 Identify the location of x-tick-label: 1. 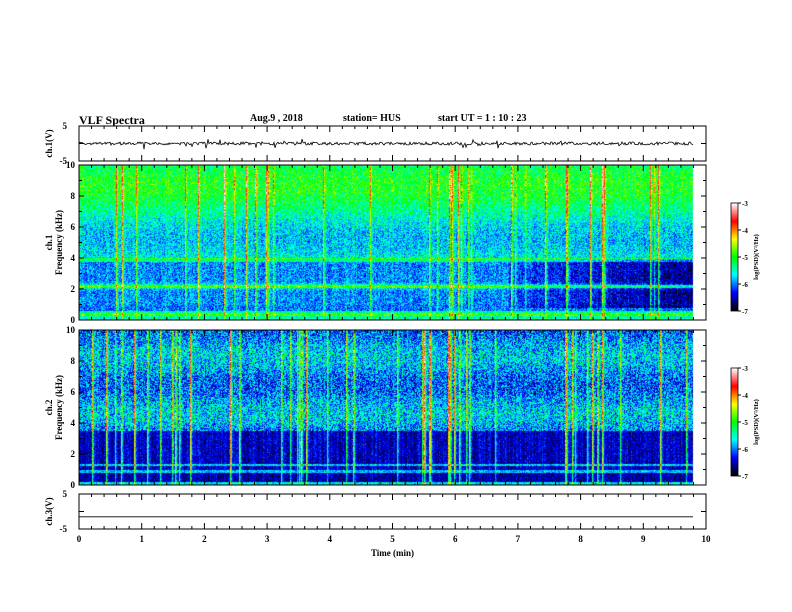
(141, 539).